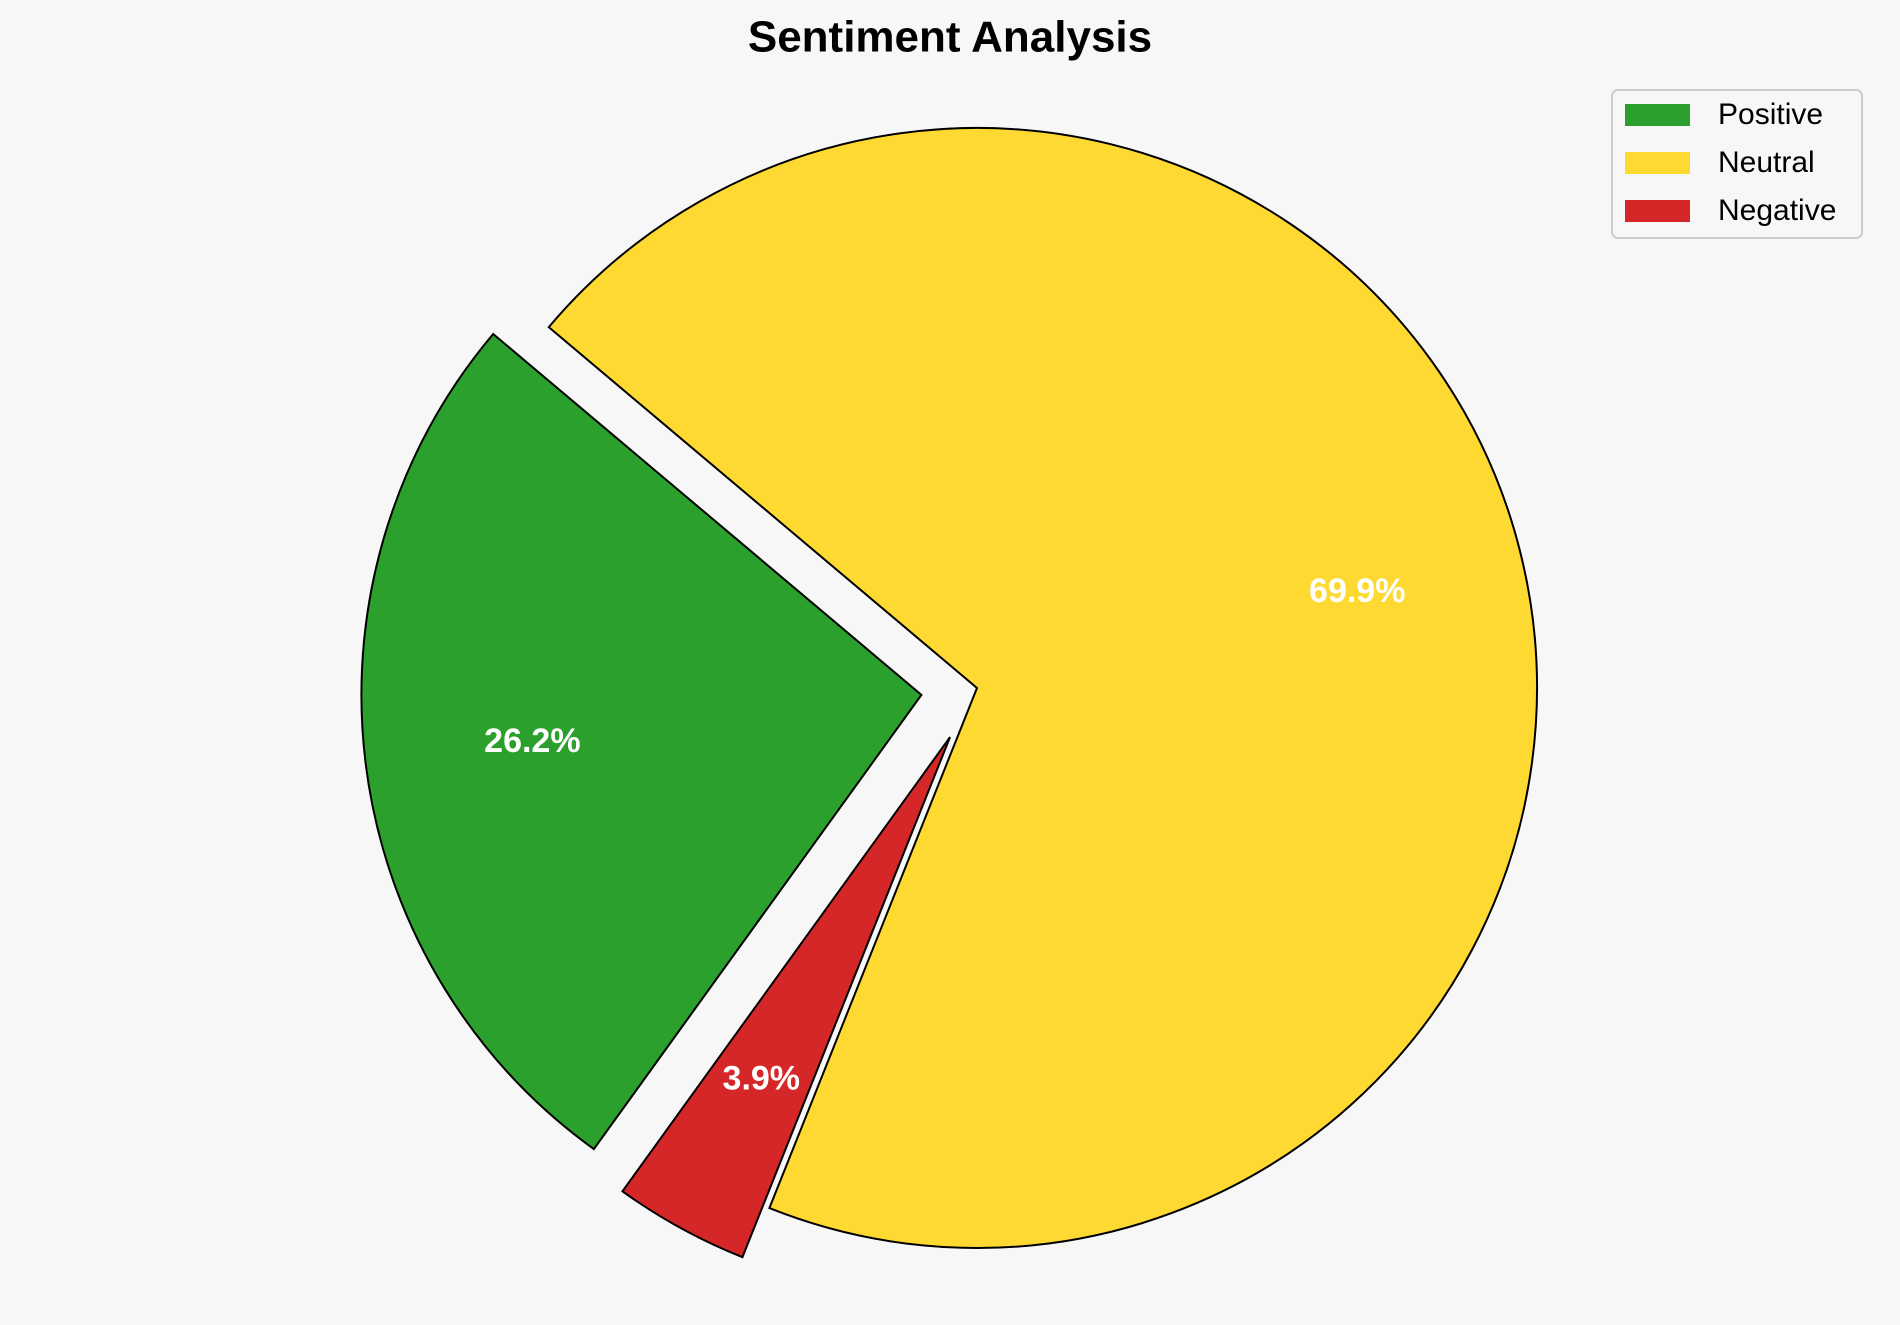  I want to click on slice-label: 26.2%, so click(532, 741).